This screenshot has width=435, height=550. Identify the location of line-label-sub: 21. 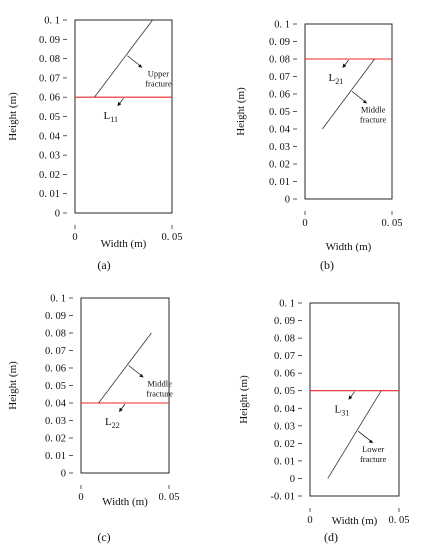
(339, 81).